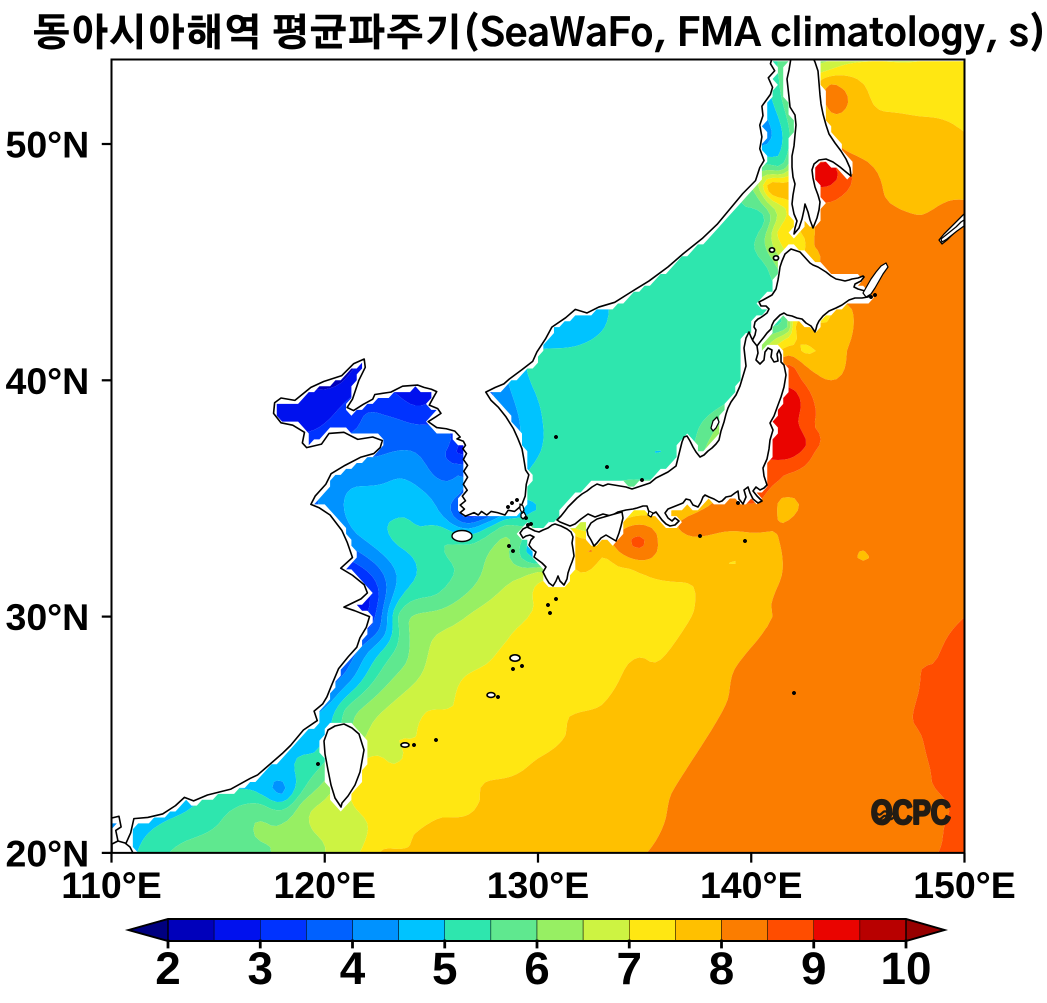  Describe the element at coordinates (629, 968) in the screenshot. I see `svg-text: 7` at that location.